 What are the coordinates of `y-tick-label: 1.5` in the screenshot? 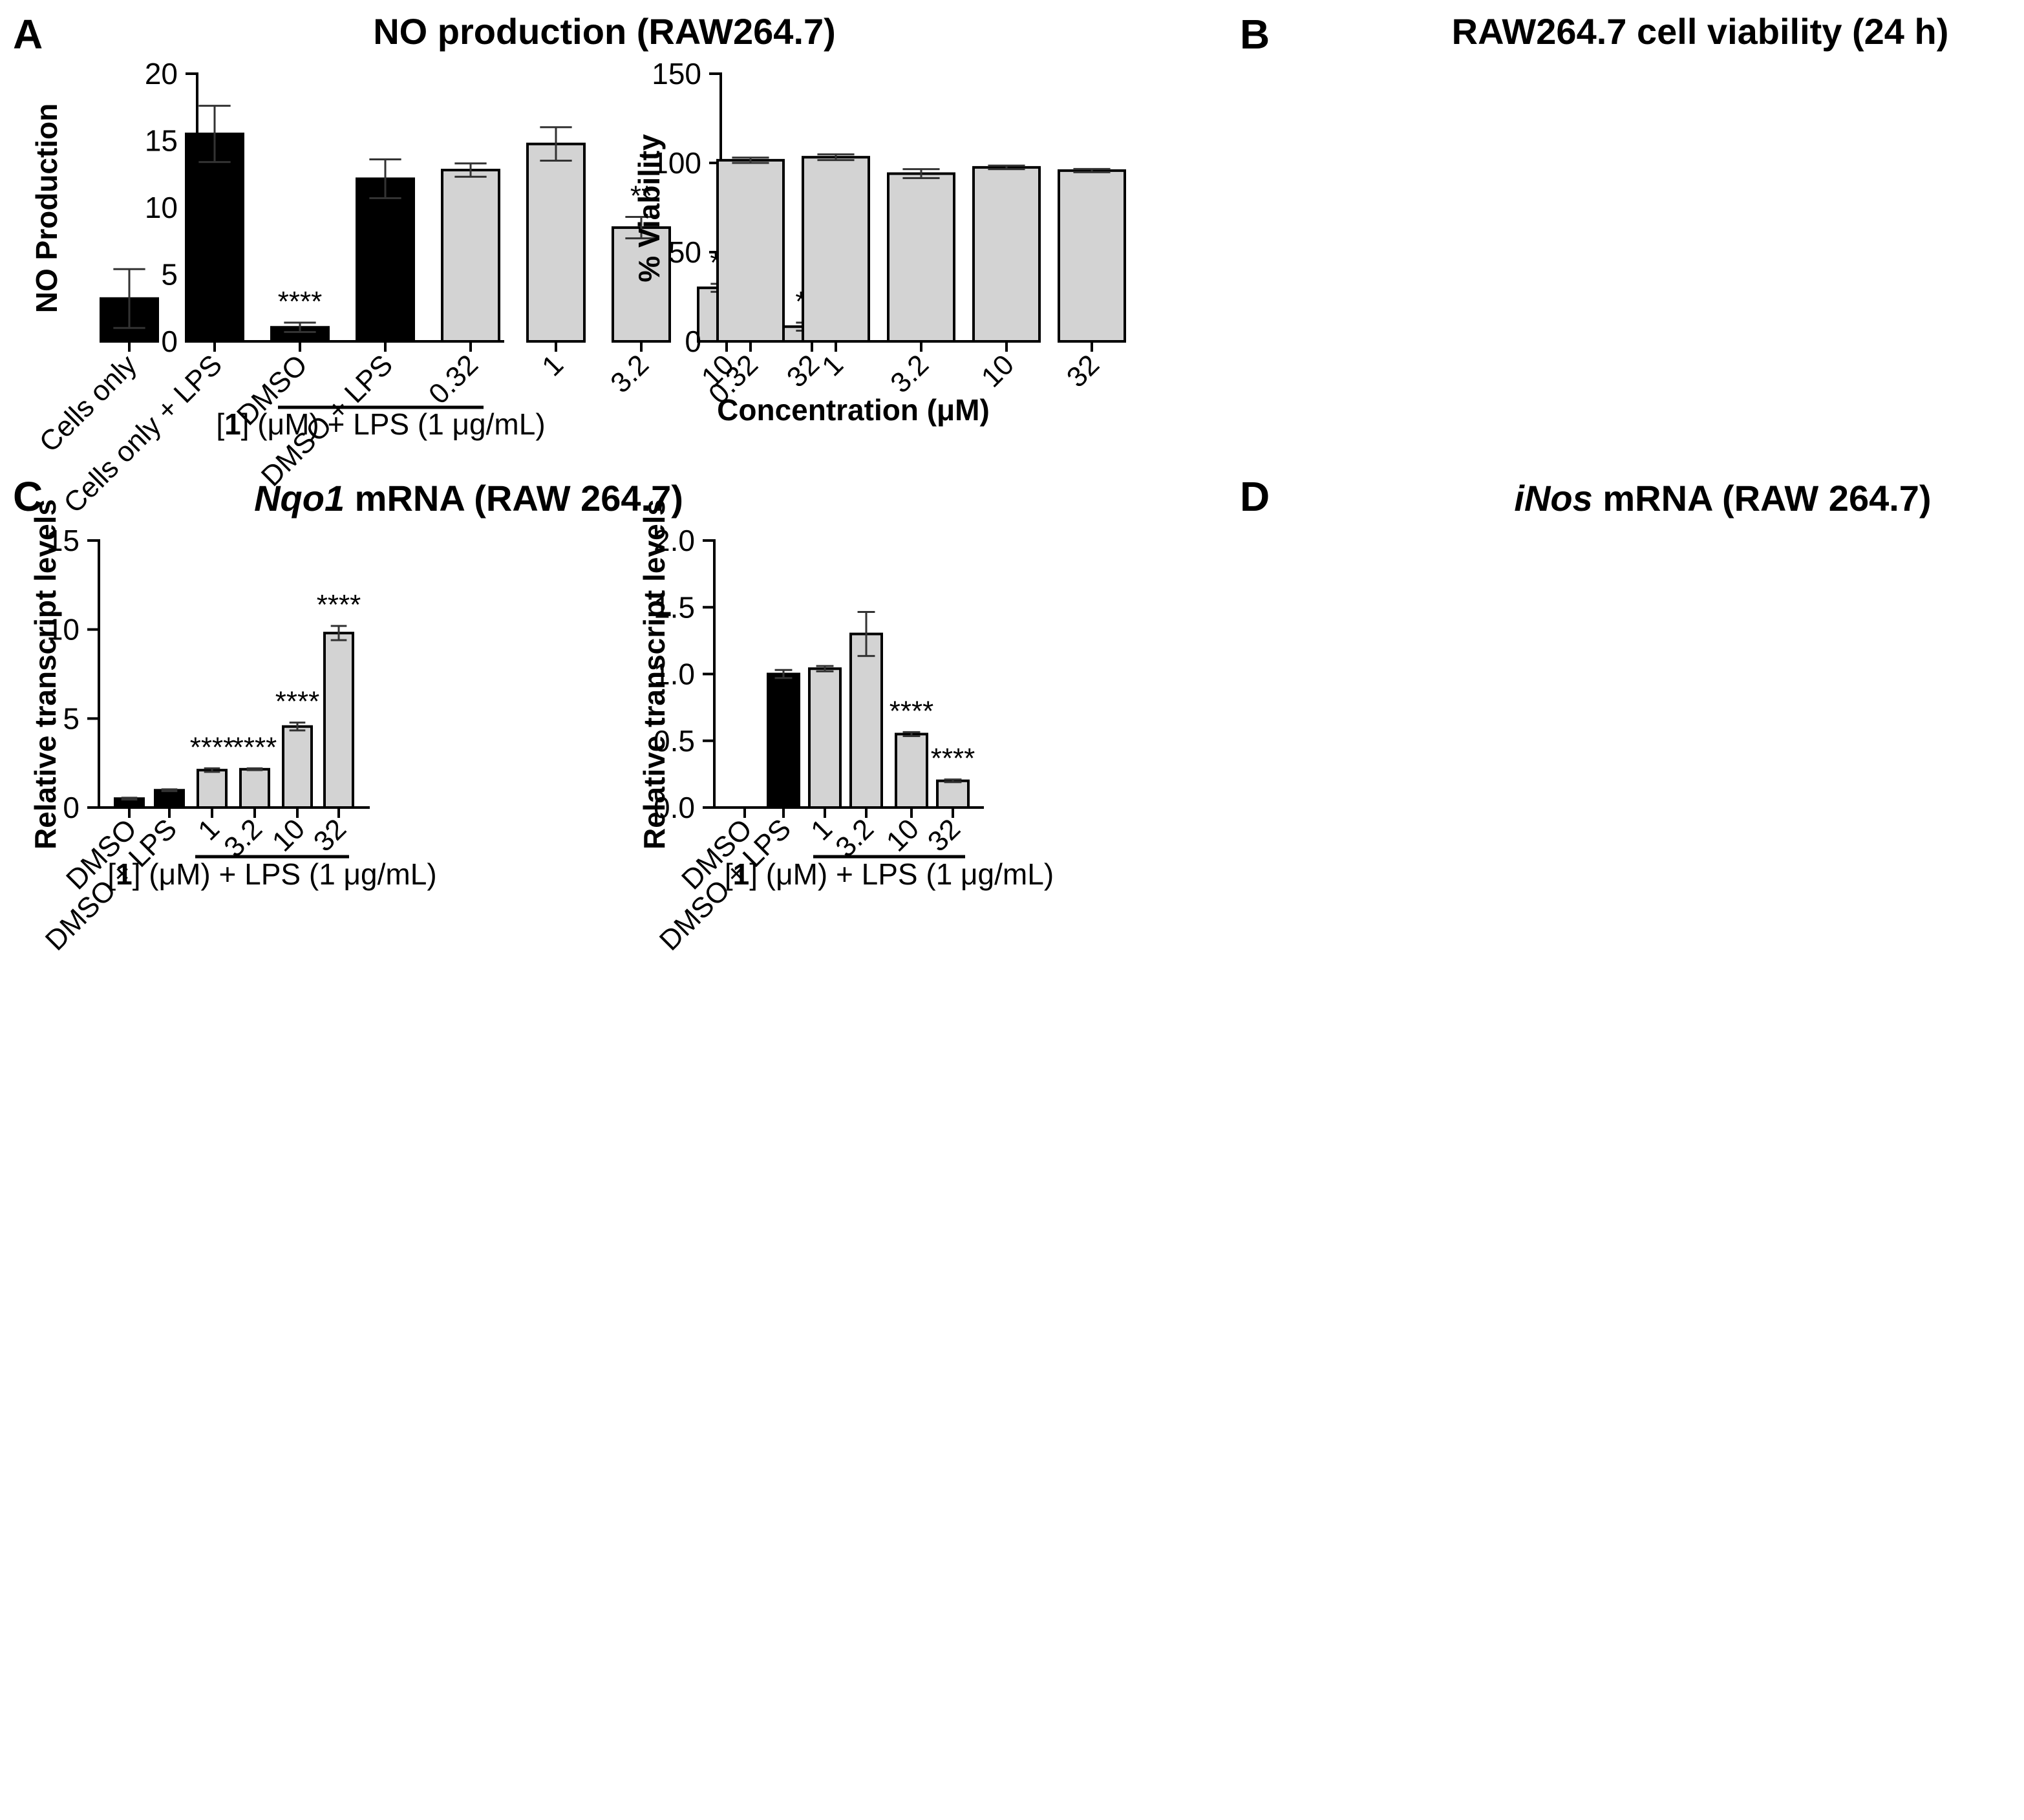 It's located at (674, 607).